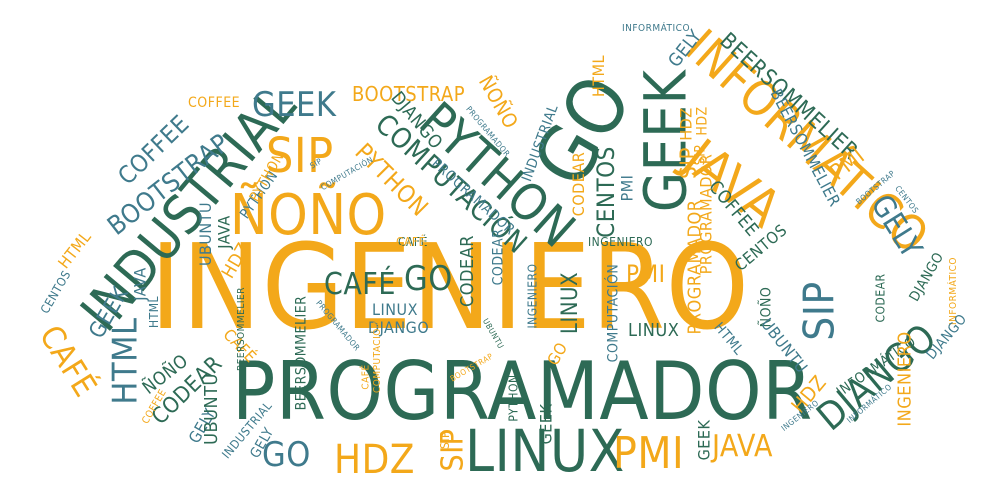  Describe the element at coordinates (498, 257) in the screenshot. I see `word-codear-center2: CODEAR` at that location.